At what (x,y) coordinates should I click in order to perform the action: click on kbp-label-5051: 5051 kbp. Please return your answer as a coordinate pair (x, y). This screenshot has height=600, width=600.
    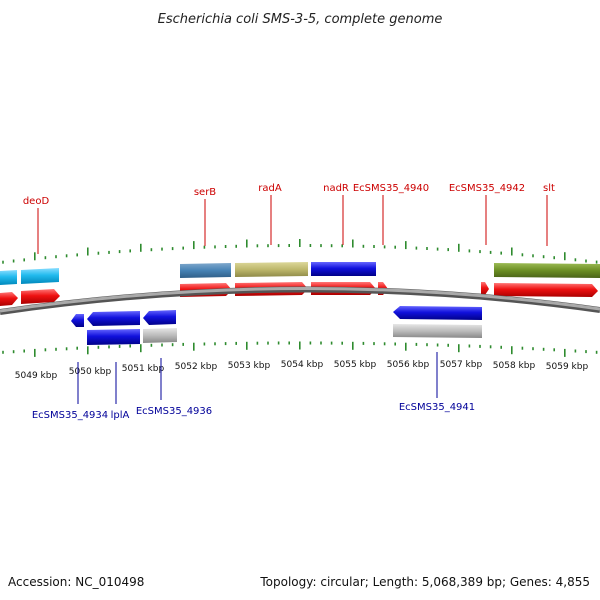
    Looking at the image, I should click on (143, 369).